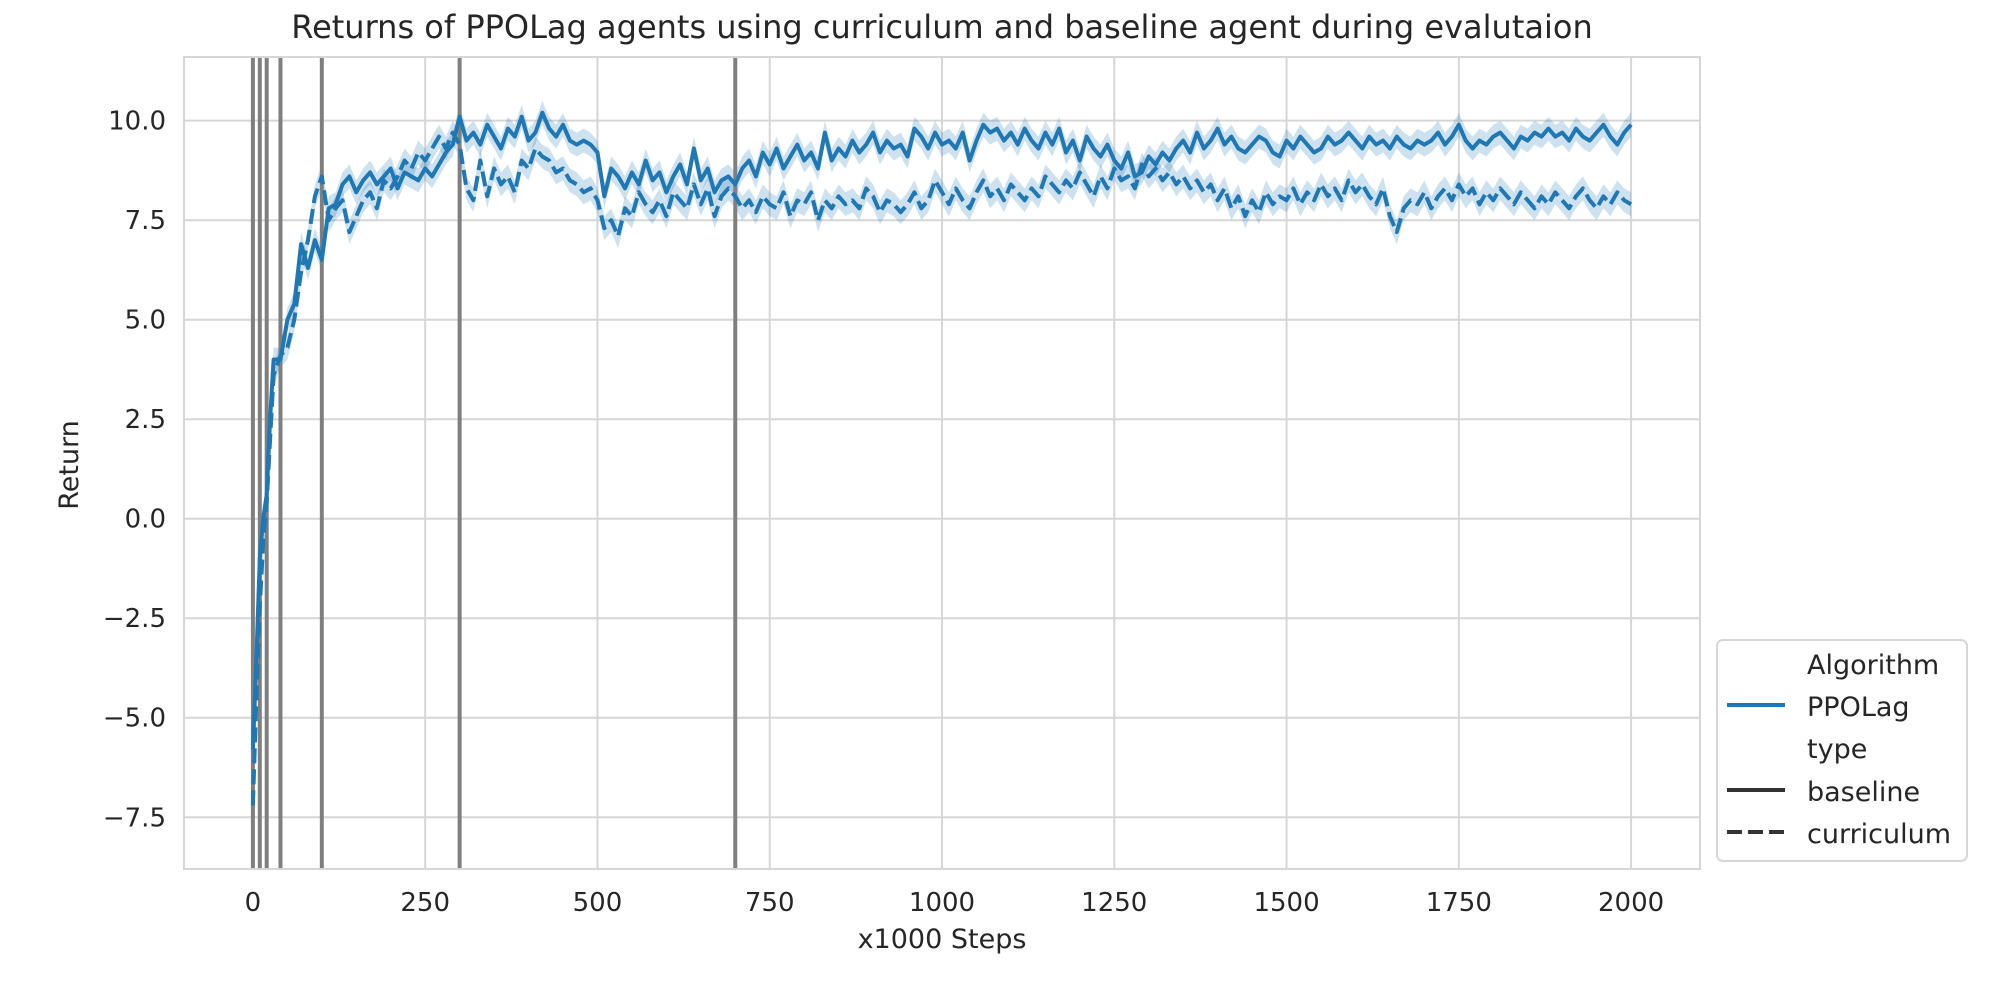  I want to click on y-tick-label: −5.0, so click(134, 719).